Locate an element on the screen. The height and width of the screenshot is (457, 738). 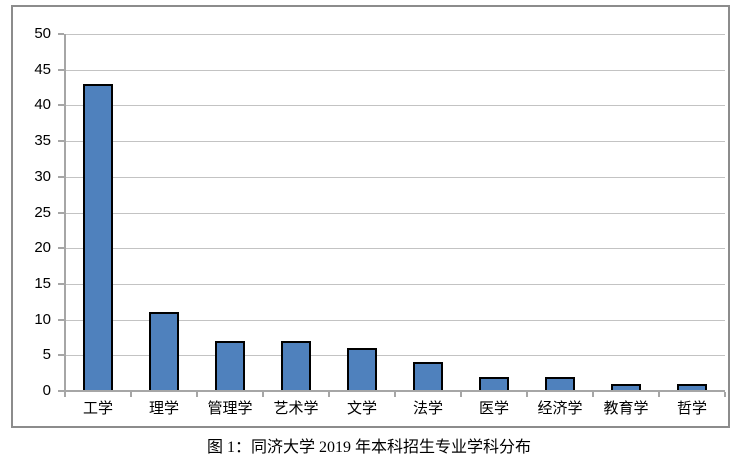
x-axis-category-label: 哲学 is located at coordinates (691, 408).